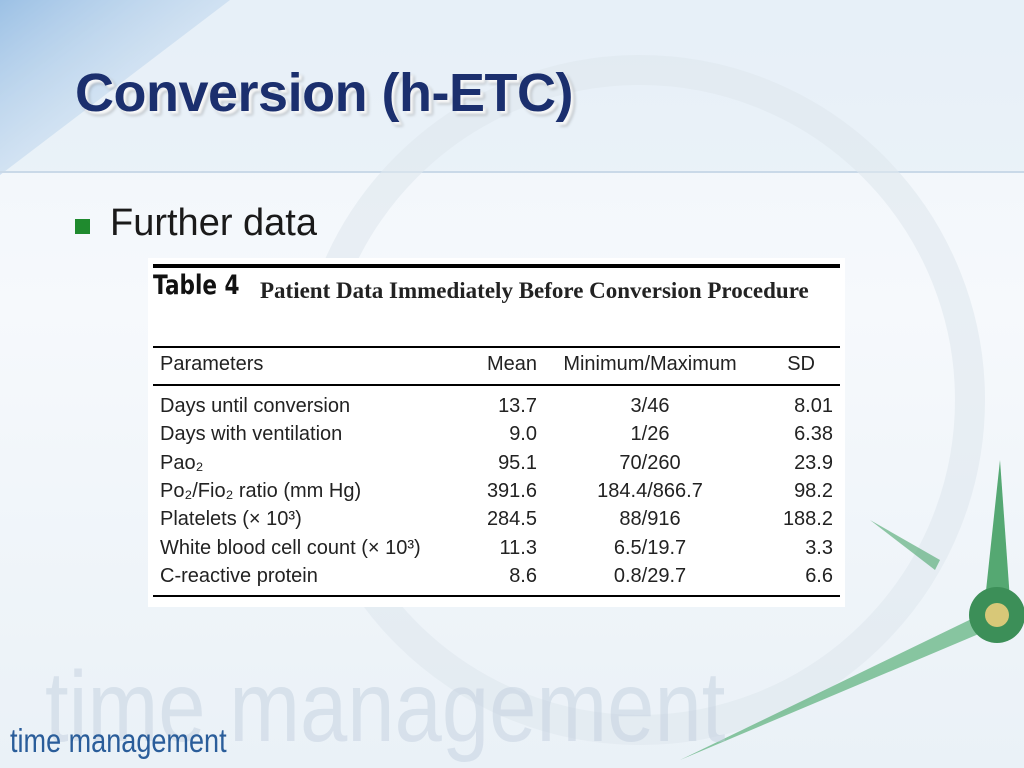 This screenshot has height=768, width=1024. I want to click on footer-label: time management, so click(118, 740).